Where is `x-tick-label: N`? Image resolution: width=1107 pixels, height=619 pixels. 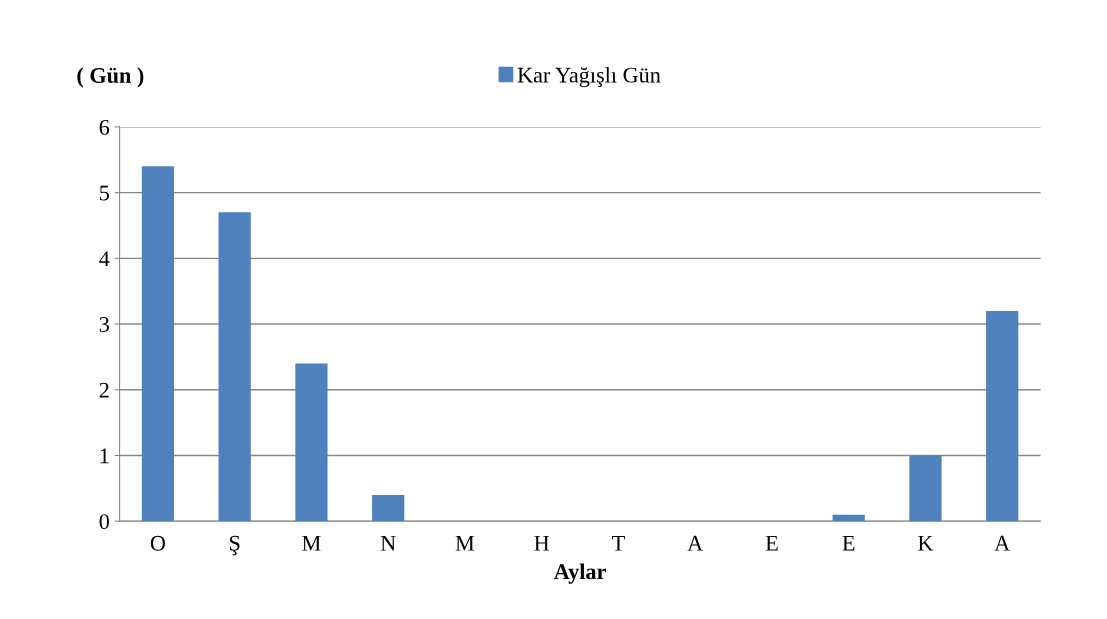 x-tick-label: N is located at coordinates (388, 543).